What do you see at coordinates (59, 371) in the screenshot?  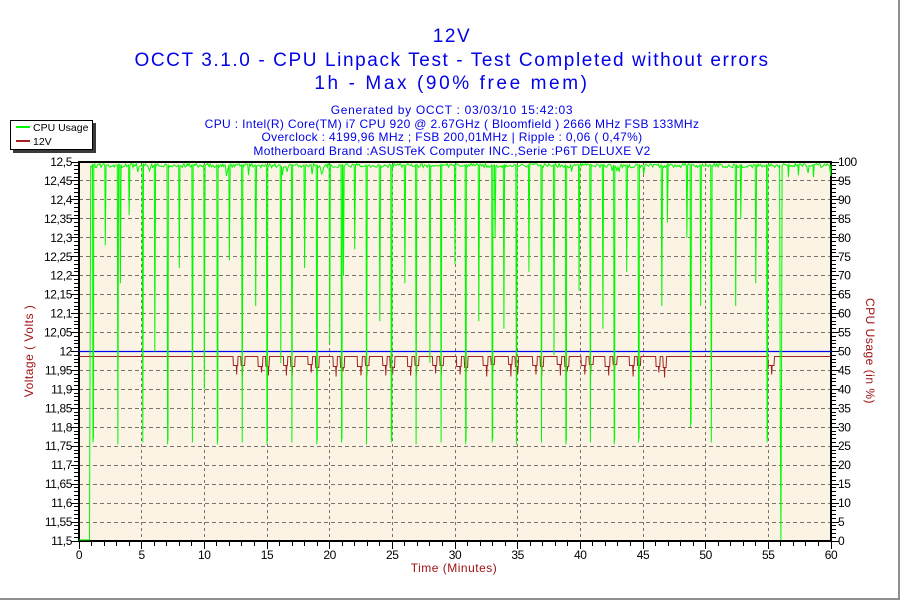 I see `svg-text: 11,95` at bounding box center [59, 371].